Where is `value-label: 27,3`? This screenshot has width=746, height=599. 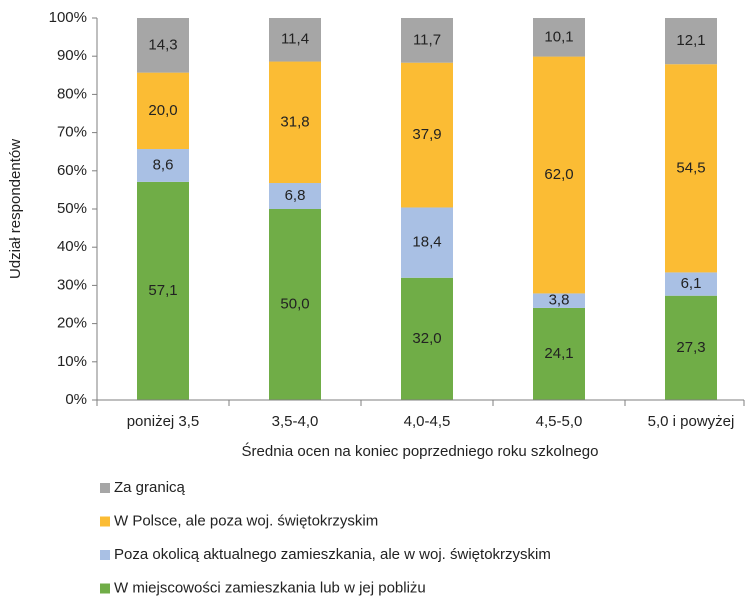 value-label: 27,3 is located at coordinates (690, 347).